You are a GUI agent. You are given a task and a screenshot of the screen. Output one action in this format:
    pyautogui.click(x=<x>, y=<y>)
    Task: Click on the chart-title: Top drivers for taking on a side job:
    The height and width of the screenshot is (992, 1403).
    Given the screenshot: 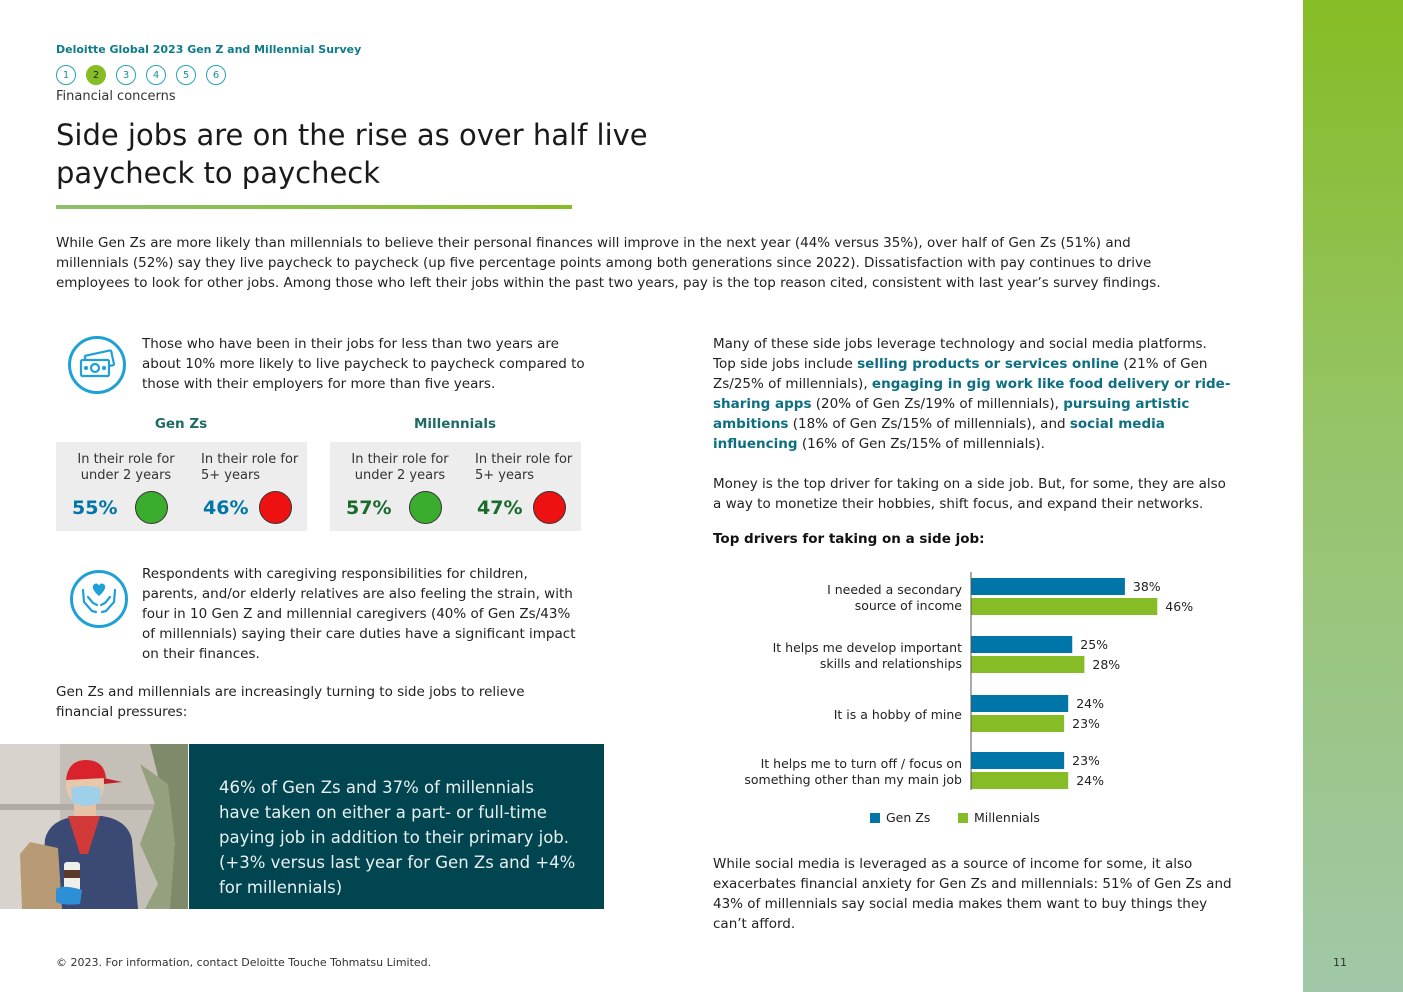 What is the action you would take?
    pyautogui.click(x=849, y=539)
    